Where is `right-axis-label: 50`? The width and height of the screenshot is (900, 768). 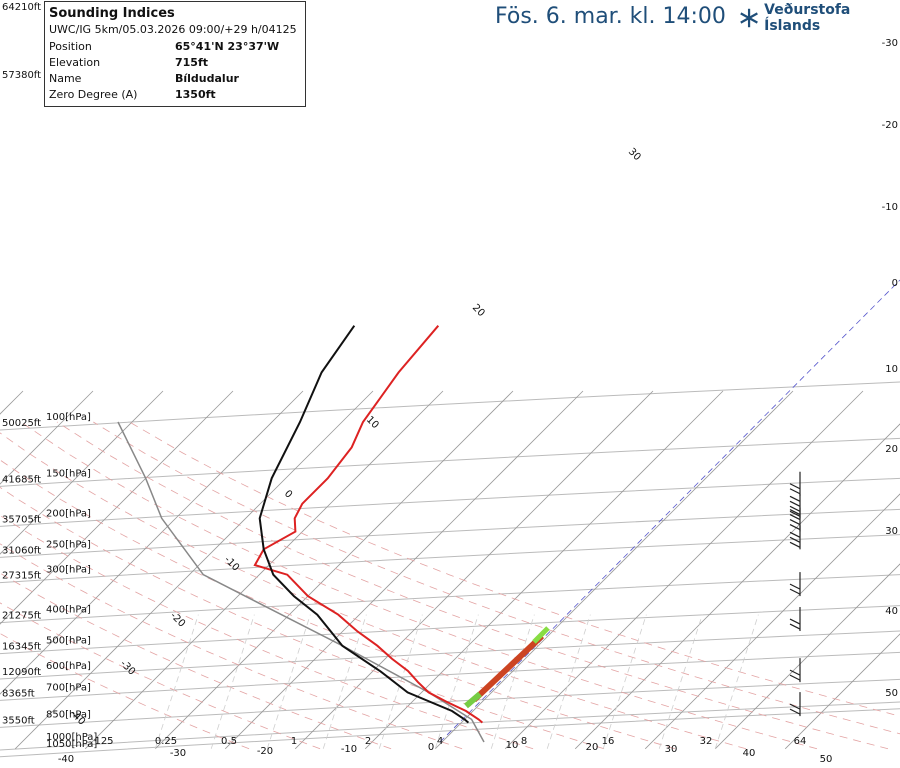 right-axis-label: 50 is located at coordinates (891, 693).